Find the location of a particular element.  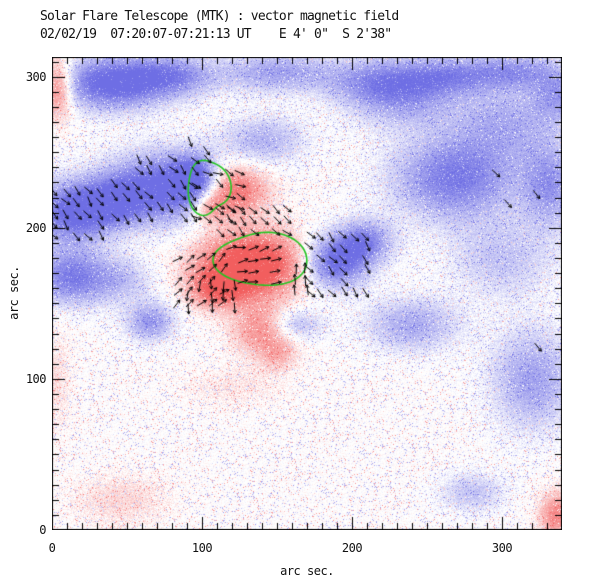

x-axis-tick-label: 300 is located at coordinates (502, 548).